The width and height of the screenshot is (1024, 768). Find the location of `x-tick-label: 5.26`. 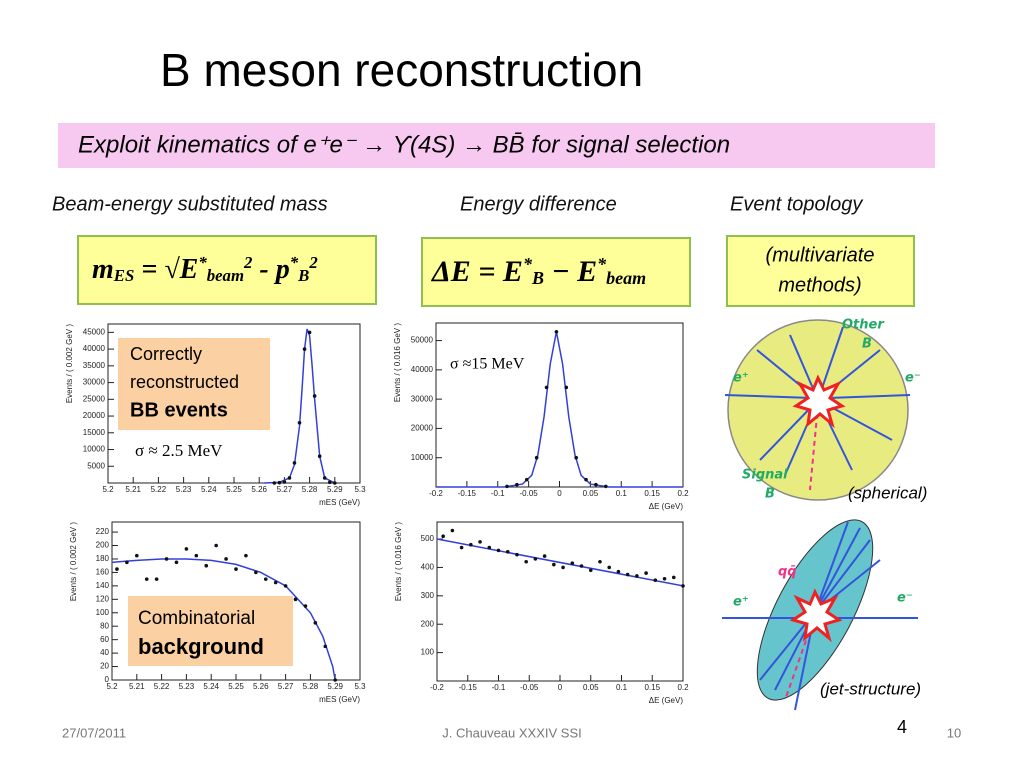

x-tick-label: 5.26 is located at coordinates (261, 686).